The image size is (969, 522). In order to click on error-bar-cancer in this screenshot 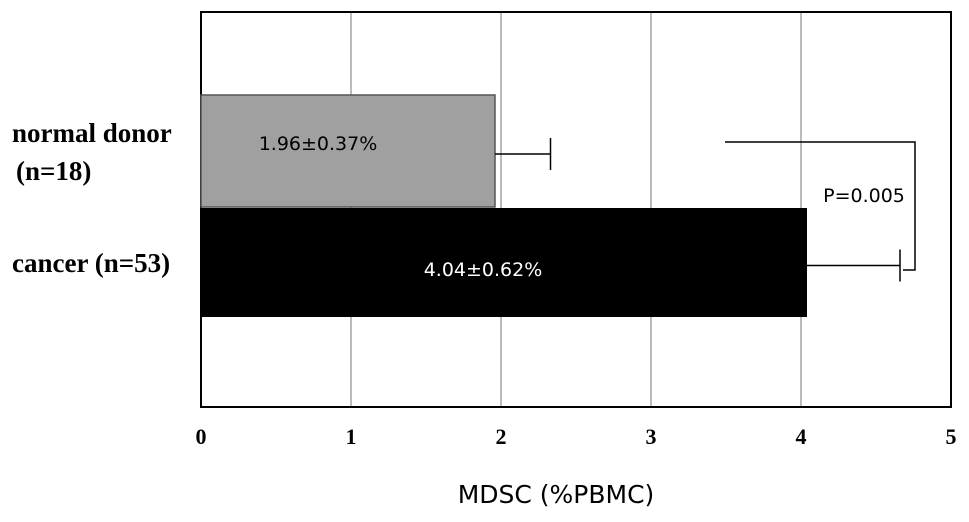, I will do `click(854, 265)`.